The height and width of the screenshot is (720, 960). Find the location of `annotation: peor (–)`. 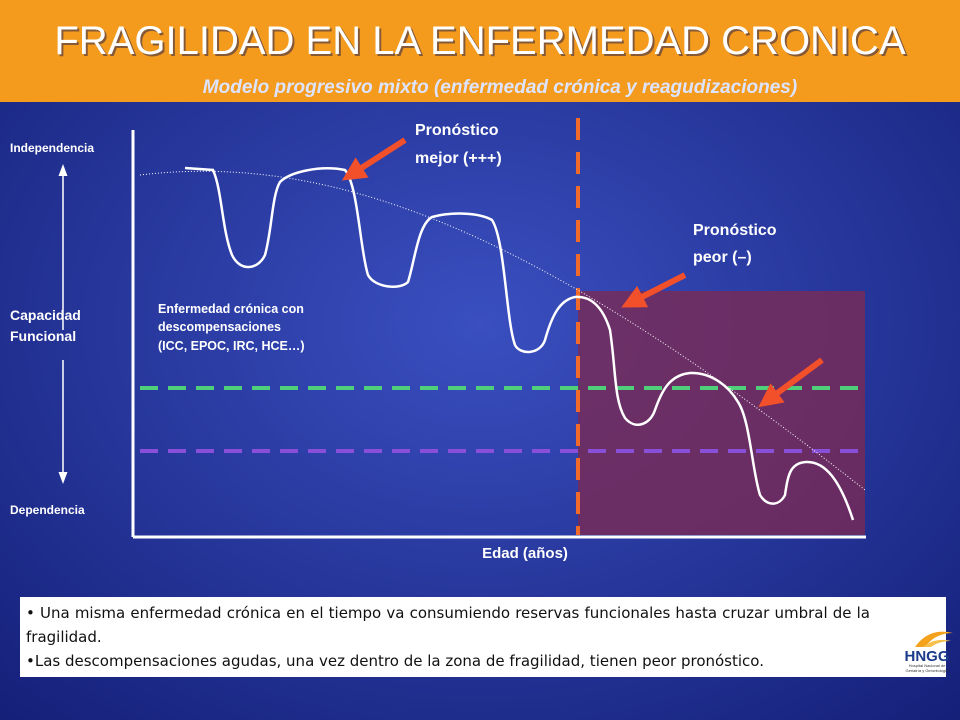

annotation: peor (–) is located at coordinates (722, 257).